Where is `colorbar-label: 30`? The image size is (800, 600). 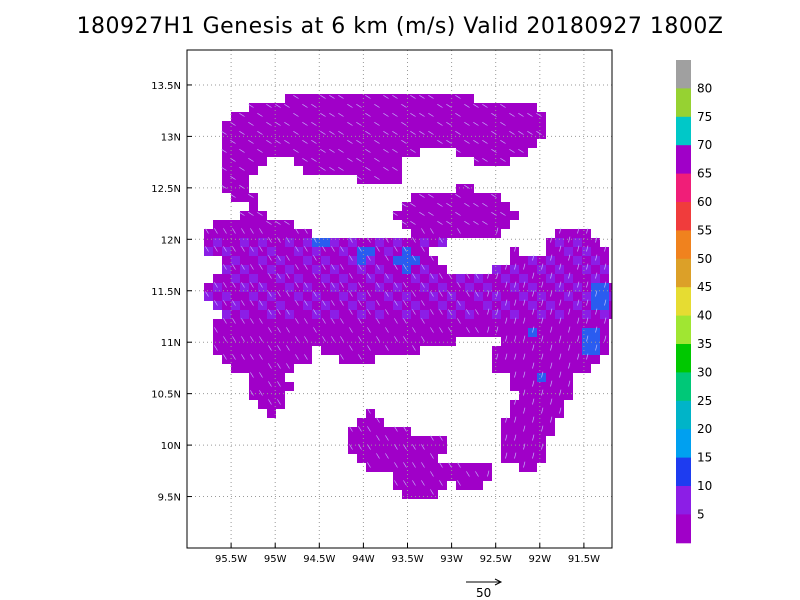
colorbar-label: 30 is located at coordinates (704, 372).